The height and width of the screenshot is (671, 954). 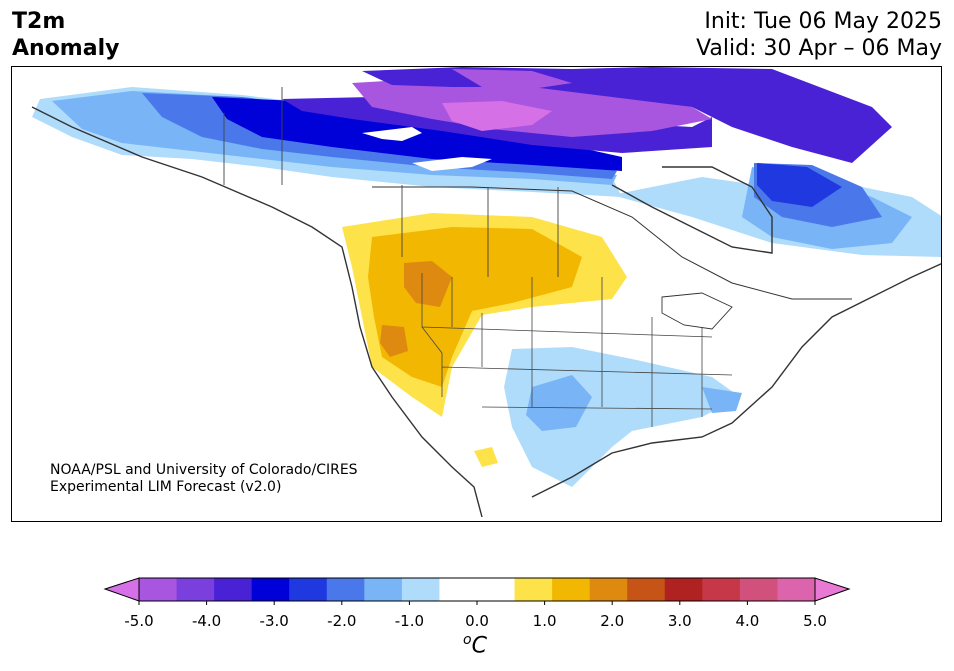 What do you see at coordinates (559, 403) in the screenshot?
I see `anomaly-blue-texas` at bounding box center [559, 403].